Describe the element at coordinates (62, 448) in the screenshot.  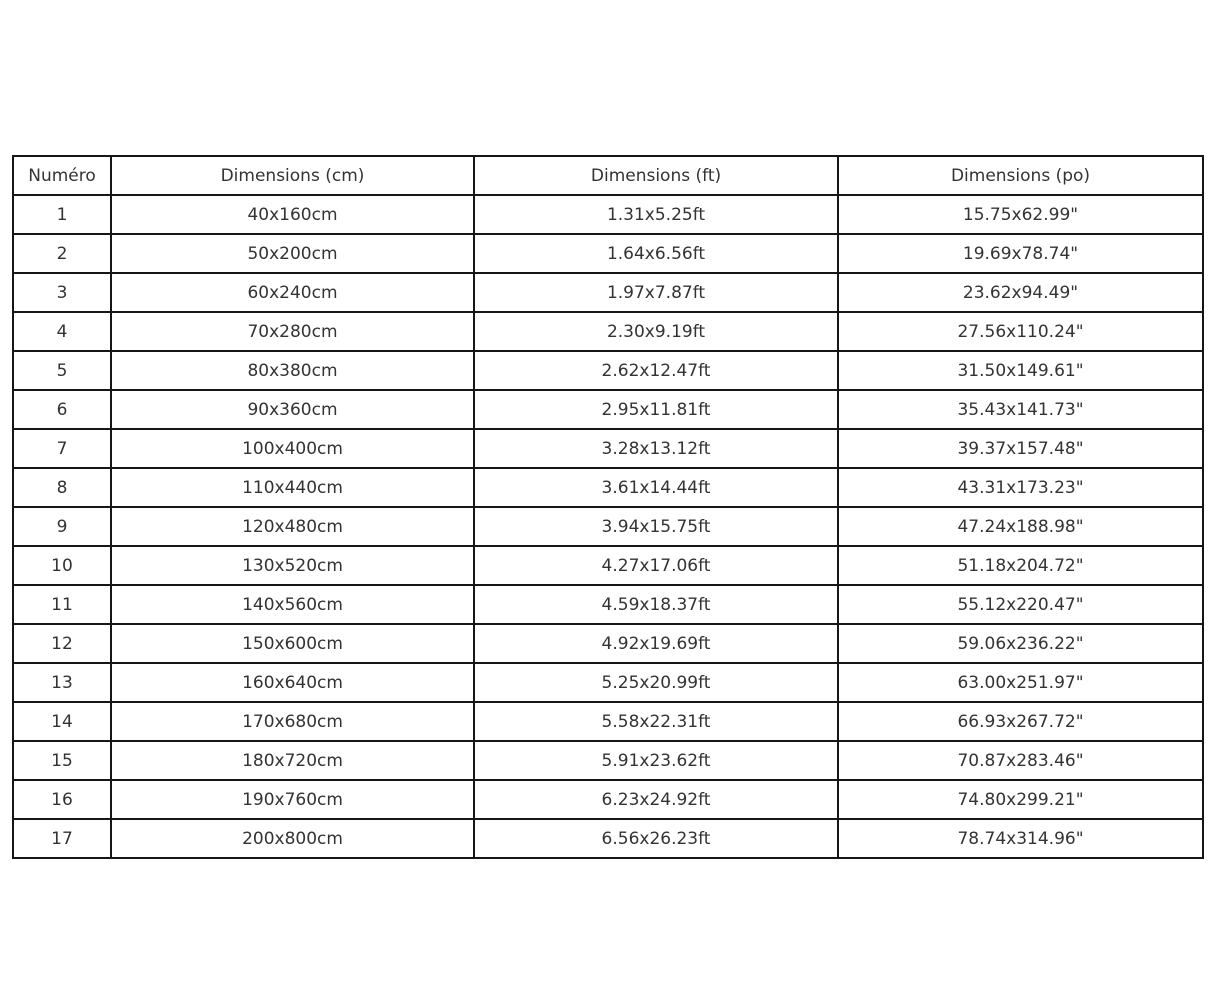
I see `cell-numero: 7` at that location.